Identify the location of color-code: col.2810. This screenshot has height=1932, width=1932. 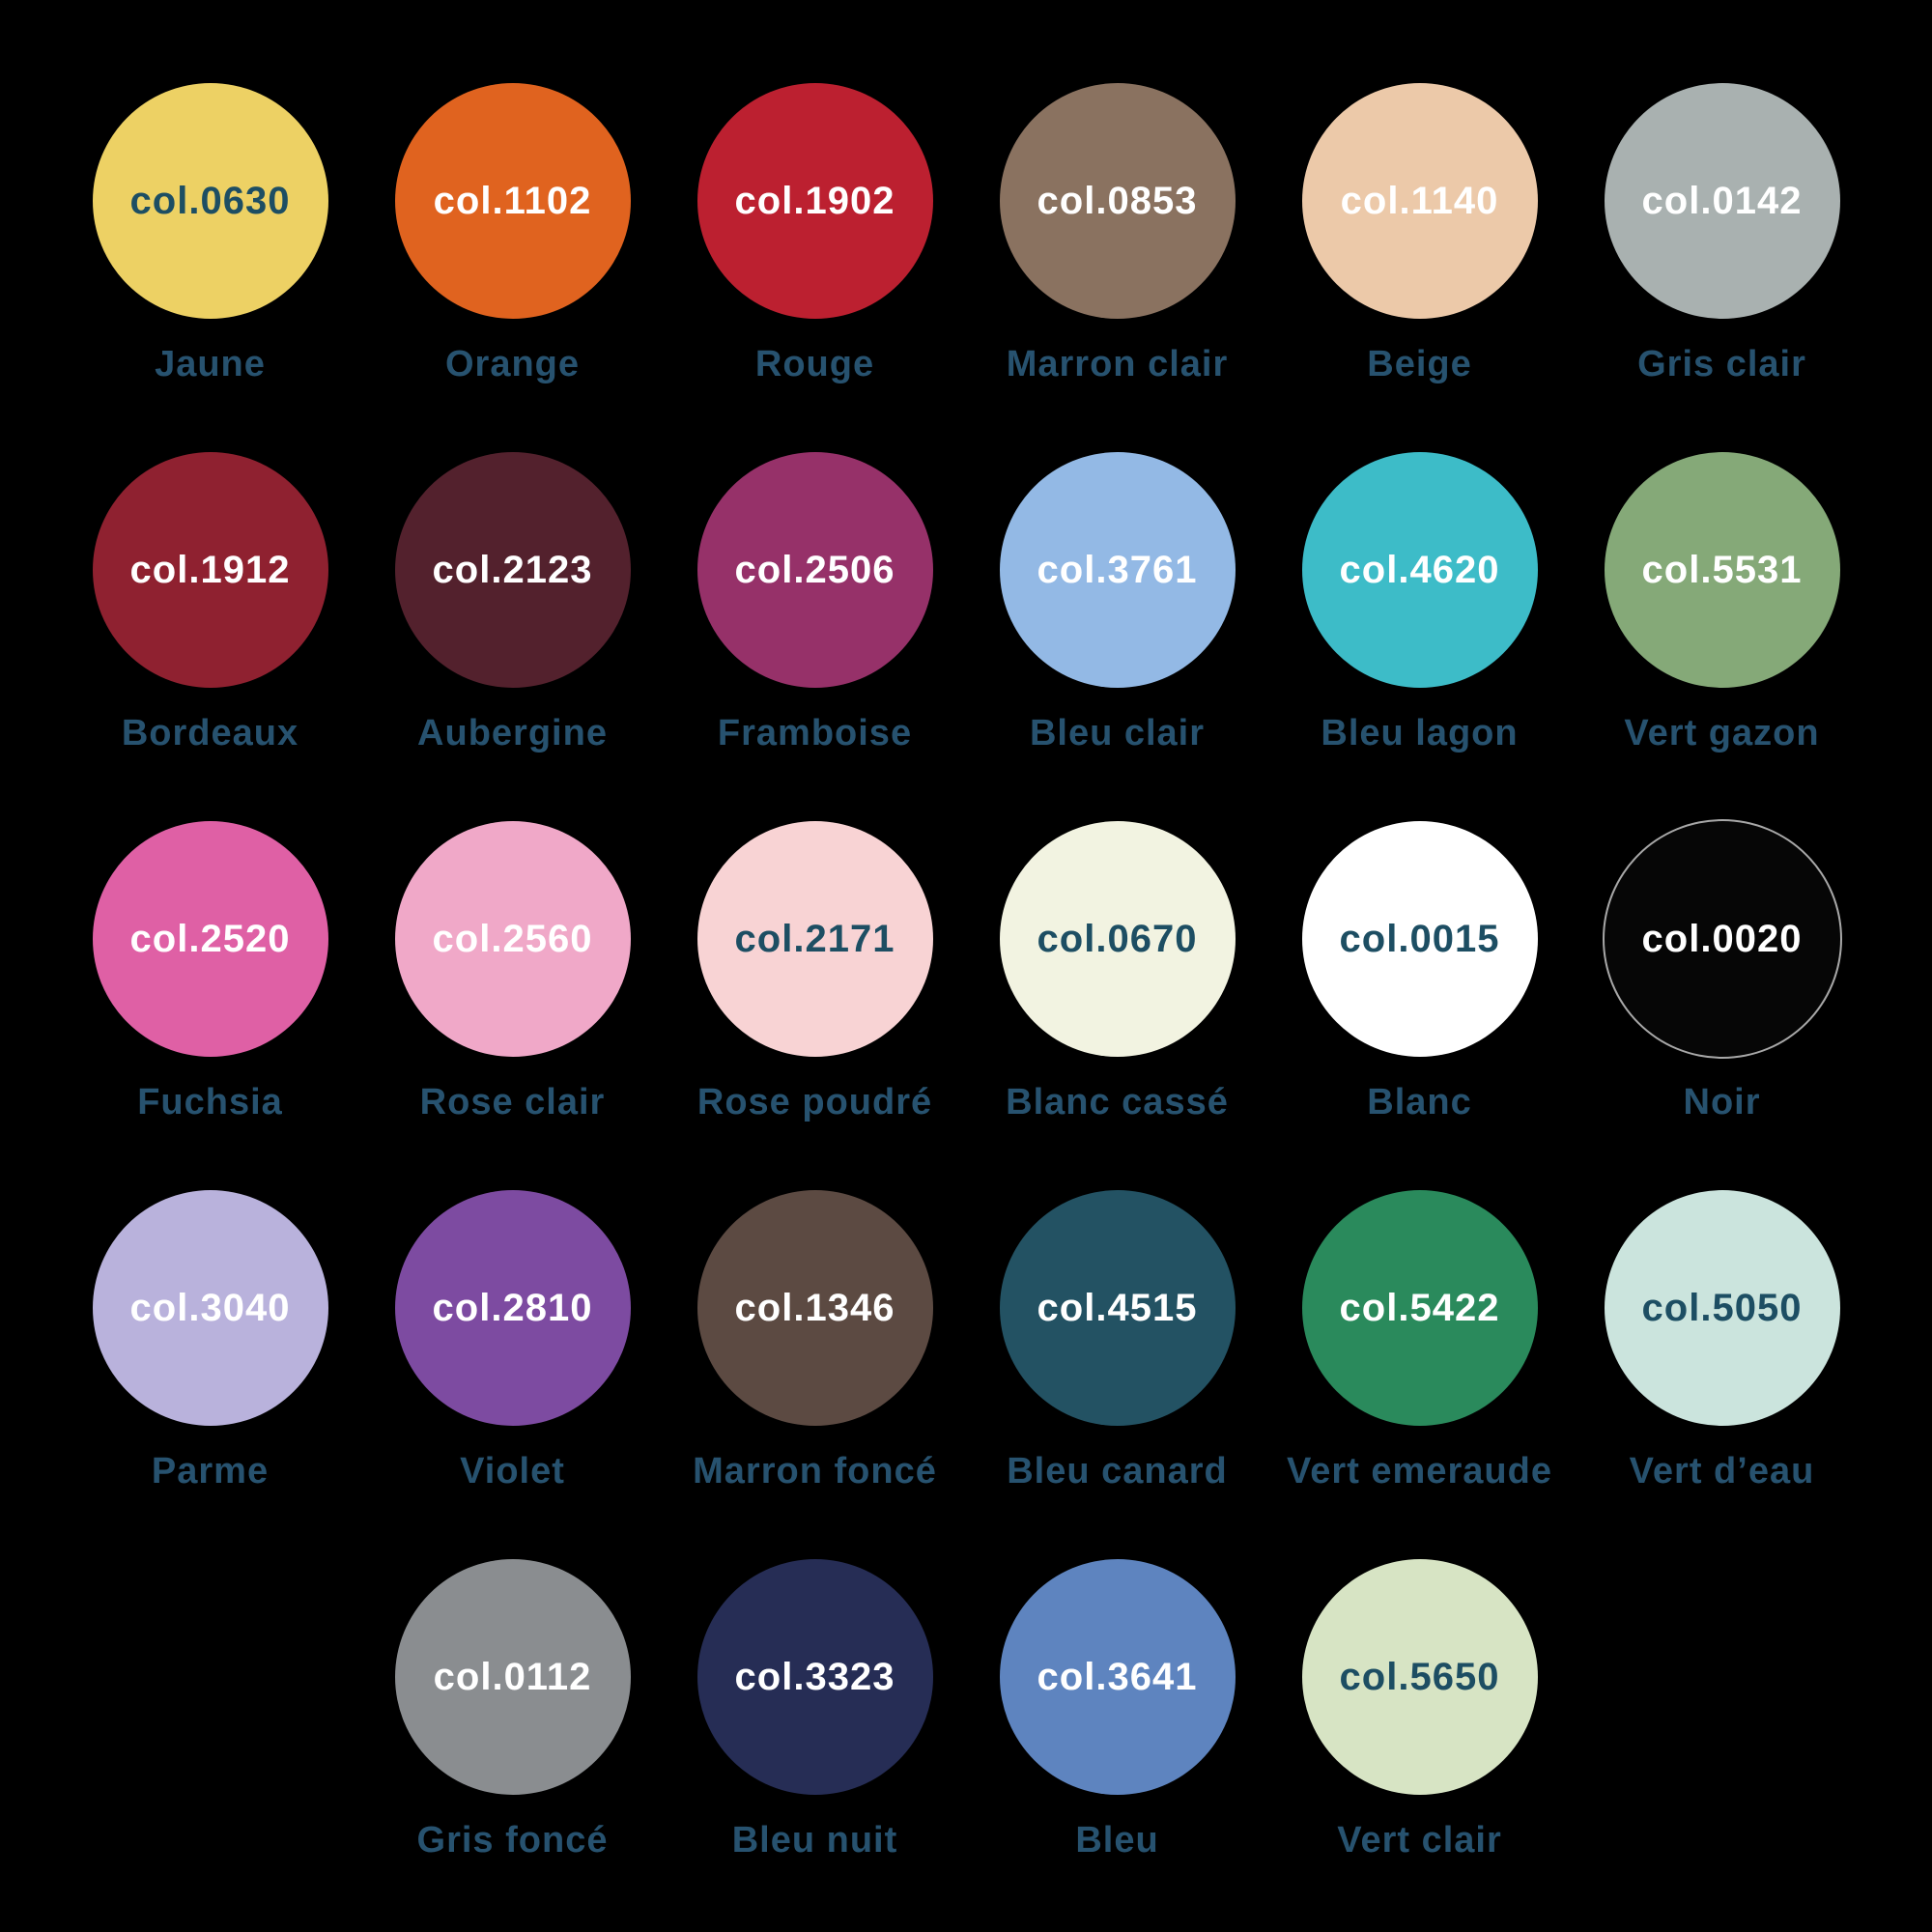
(512, 1308).